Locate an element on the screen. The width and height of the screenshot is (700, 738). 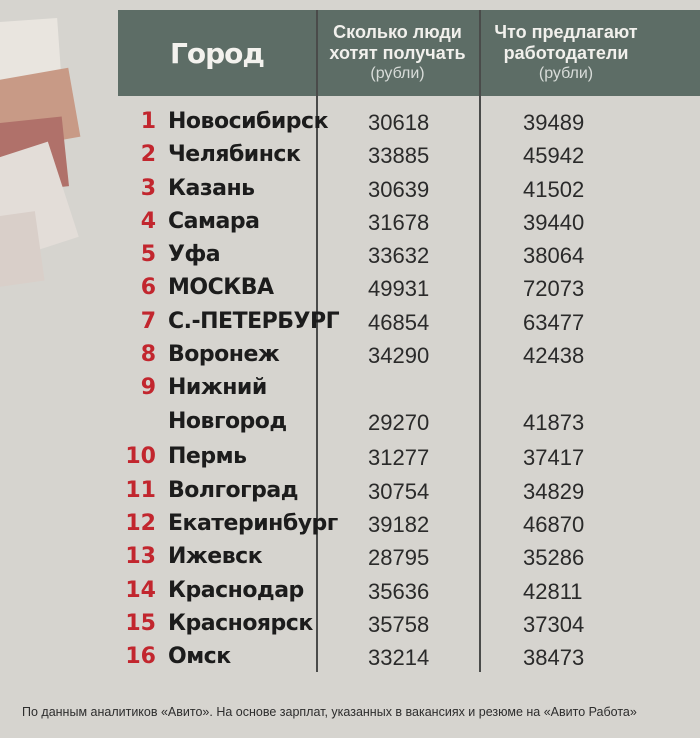
offer-value: 39440 is located at coordinates (554, 222).